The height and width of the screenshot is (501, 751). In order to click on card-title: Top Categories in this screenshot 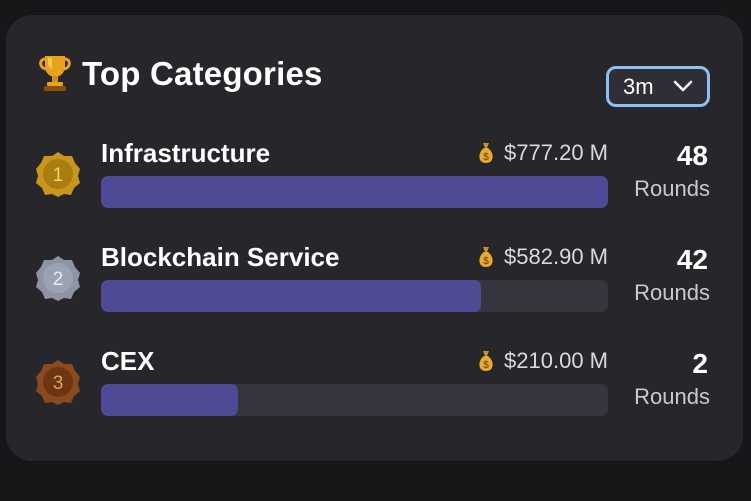, I will do `click(202, 73)`.